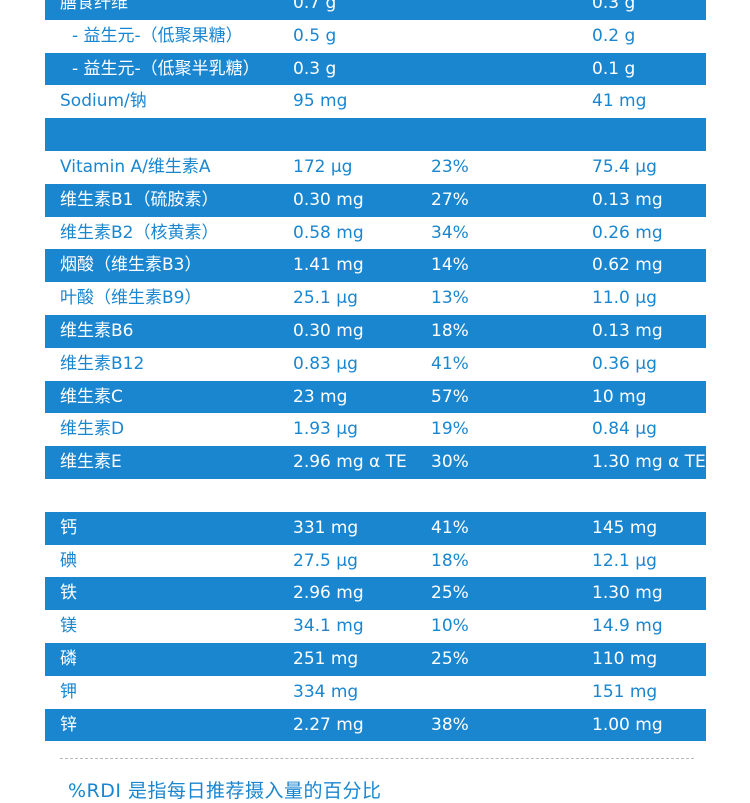 Image resolution: width=750 pixels, height=803 pixels. I want to click on per-100ml-value: 0.26 mg, so click(627, 232).